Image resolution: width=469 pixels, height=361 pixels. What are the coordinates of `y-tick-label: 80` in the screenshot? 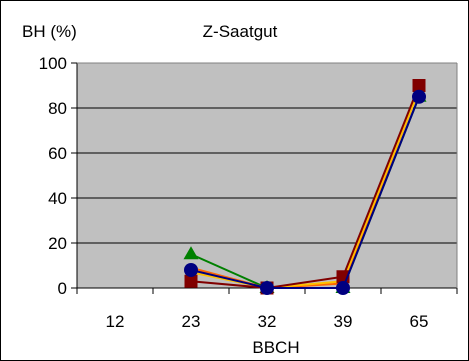 It's located at (57, 108).